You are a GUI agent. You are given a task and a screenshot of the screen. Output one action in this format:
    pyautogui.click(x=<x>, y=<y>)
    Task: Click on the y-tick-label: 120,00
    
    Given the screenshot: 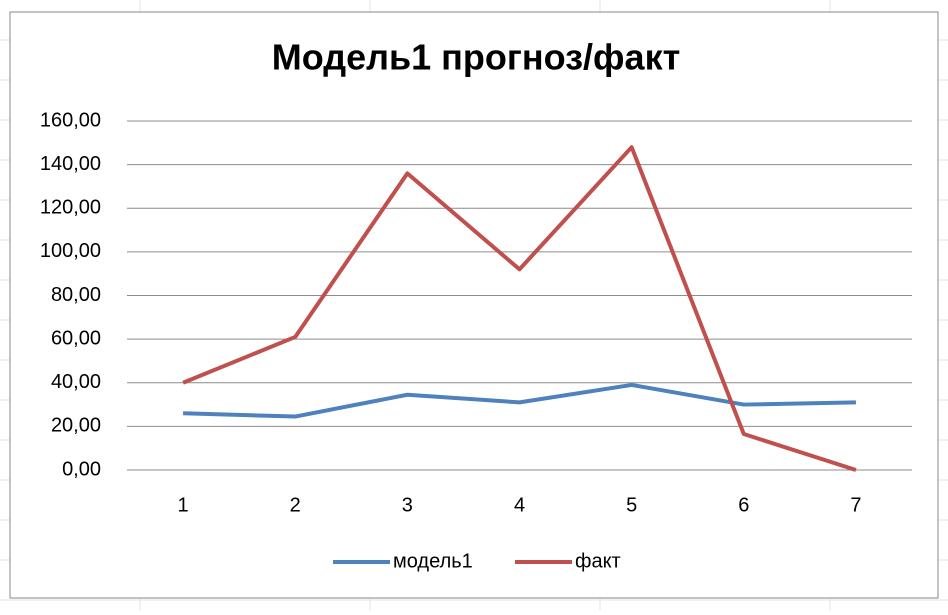 What is the action you would take?
    pyautogui.click(x=70, y=208)
    